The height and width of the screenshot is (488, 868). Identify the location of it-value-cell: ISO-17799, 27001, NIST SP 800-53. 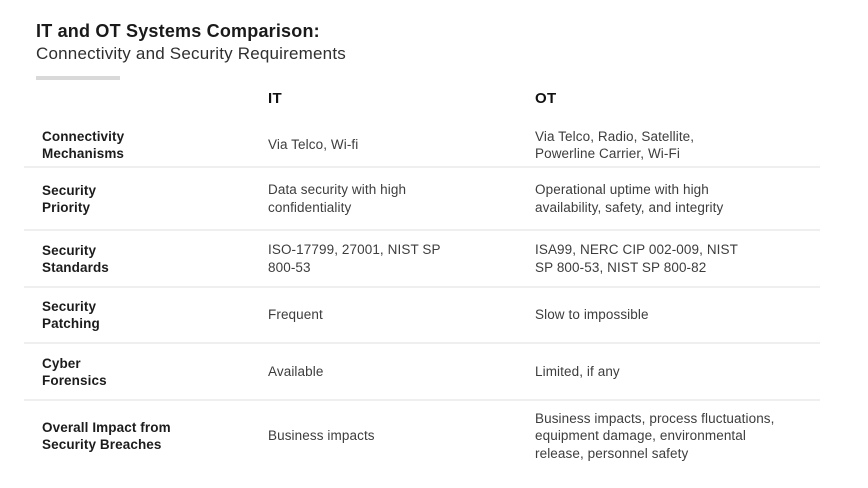
(354, 258).